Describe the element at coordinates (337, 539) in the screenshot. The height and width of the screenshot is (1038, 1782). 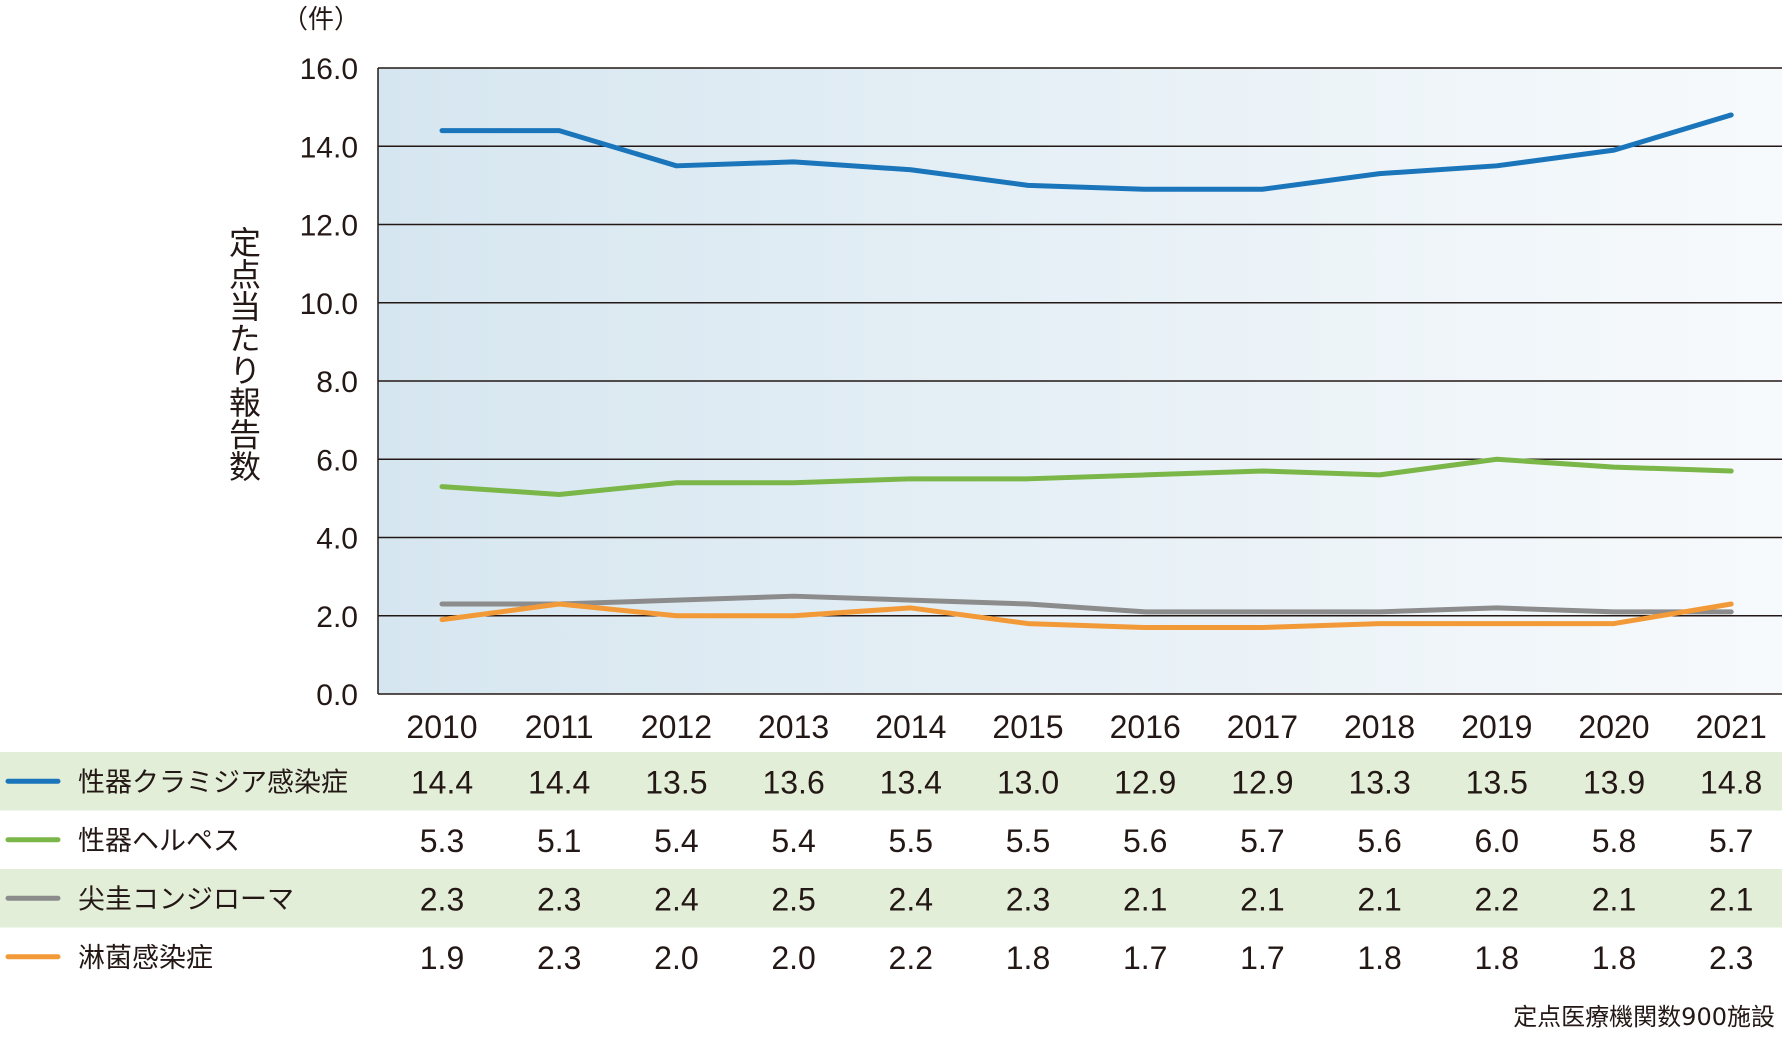
I see `y-tick-label: 4.0` at that location.